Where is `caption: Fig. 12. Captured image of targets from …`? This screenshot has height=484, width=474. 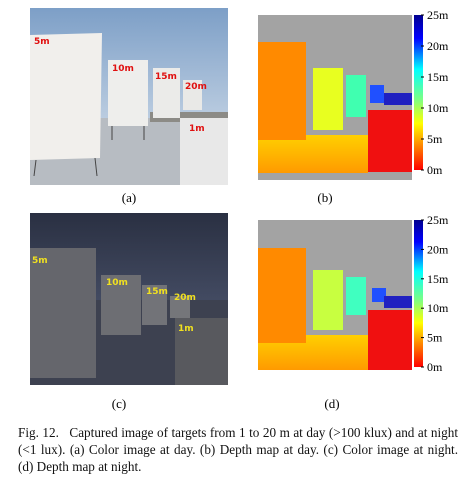
caption: Fig. 12. Captured image of targets from … is located at coordinates (238, 449).